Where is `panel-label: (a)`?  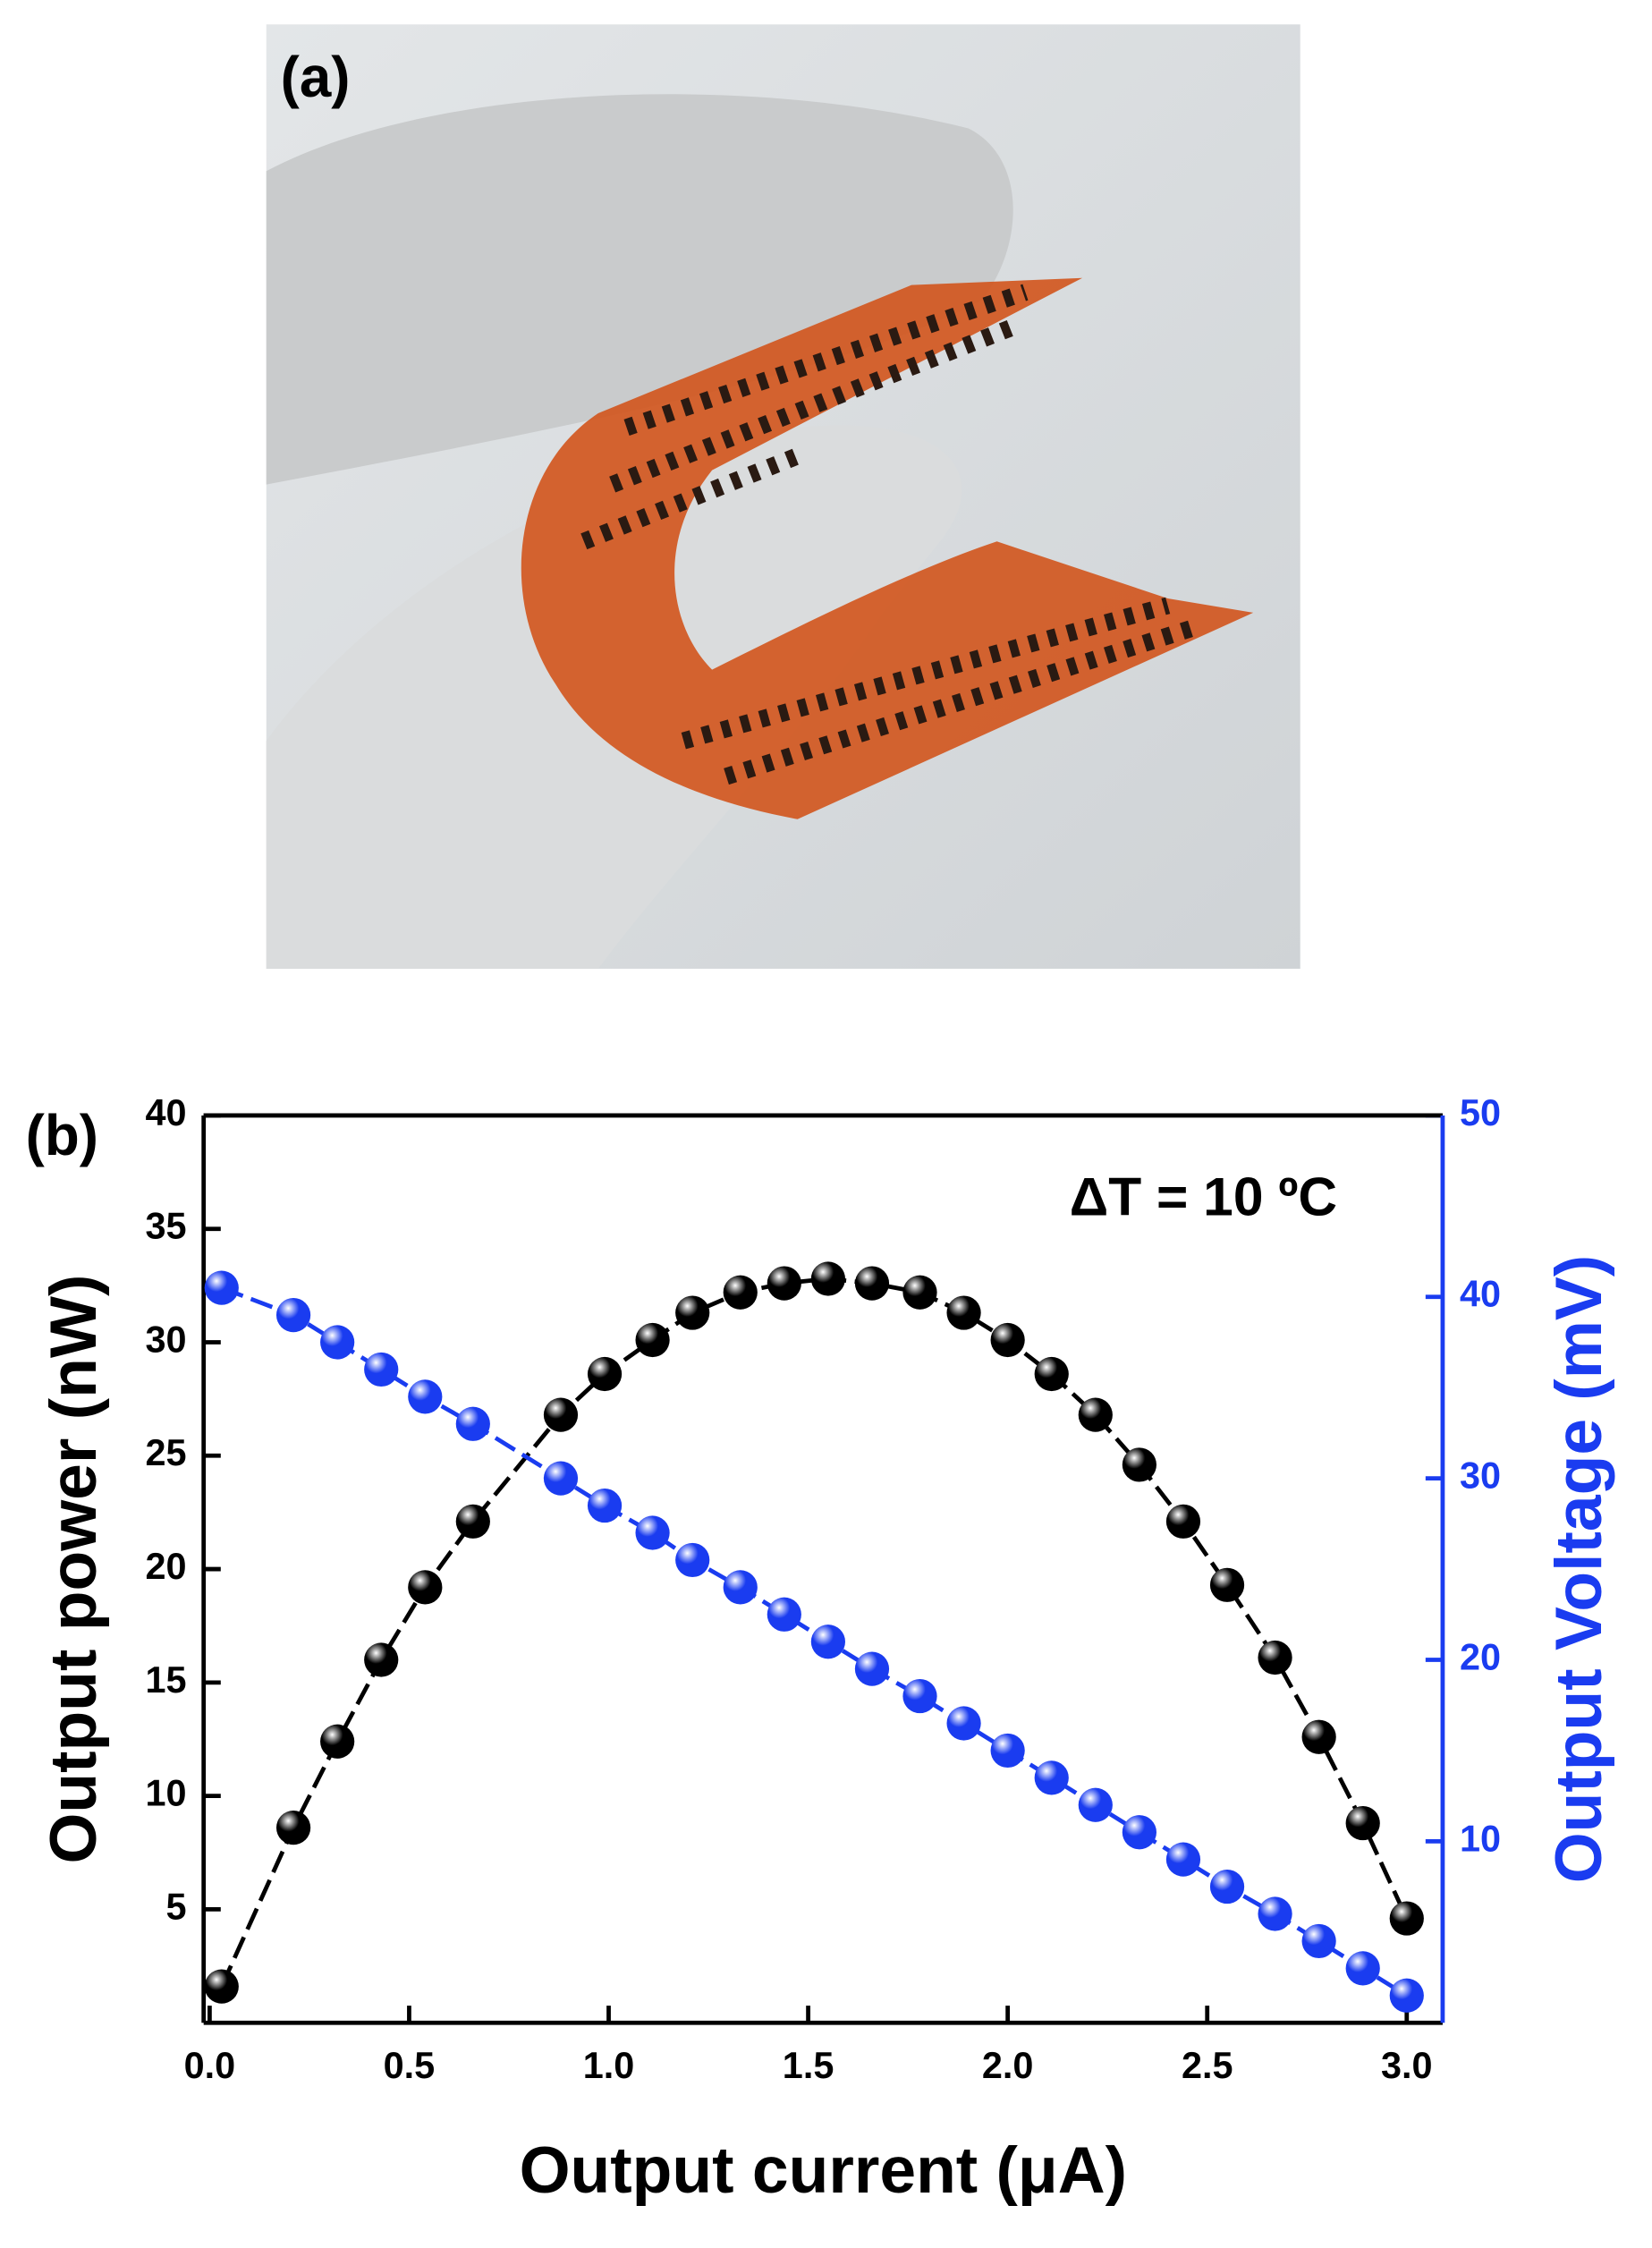 panel-label: (a) is located at coordinates (316, 77).